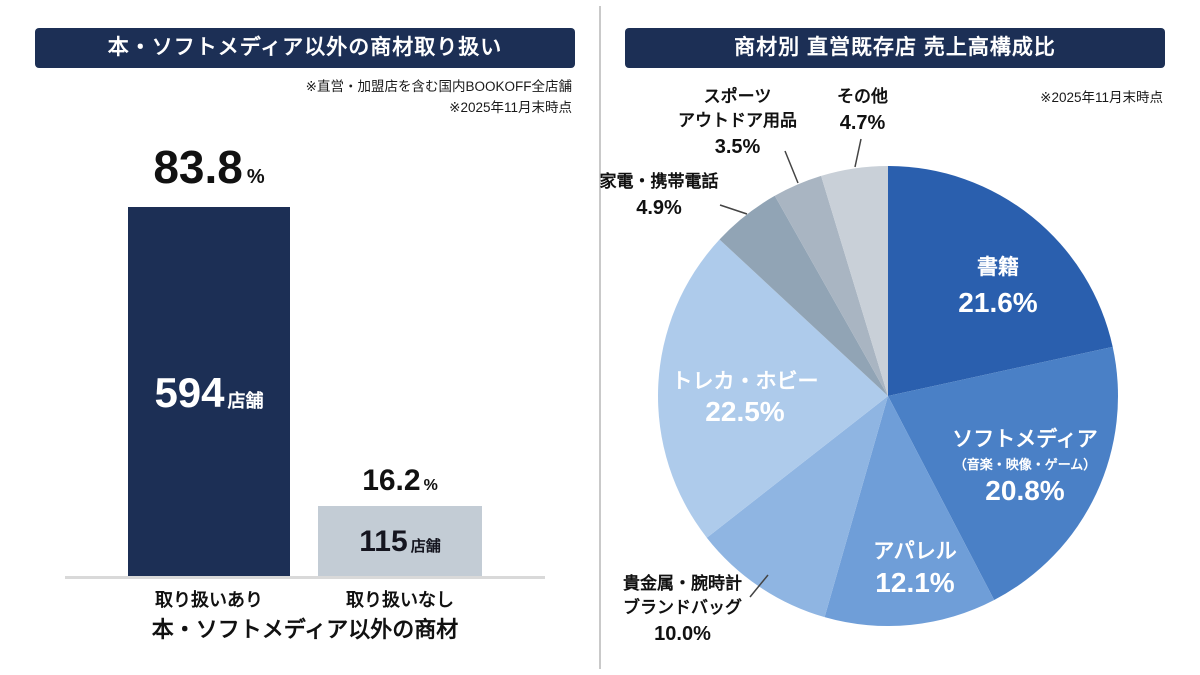 The image size is (1200, 675). Describe the element at coordinates (305, 629) in the screenshot. I see `x-axis-title: 本・ソフトメディア以外の商材` at that location.